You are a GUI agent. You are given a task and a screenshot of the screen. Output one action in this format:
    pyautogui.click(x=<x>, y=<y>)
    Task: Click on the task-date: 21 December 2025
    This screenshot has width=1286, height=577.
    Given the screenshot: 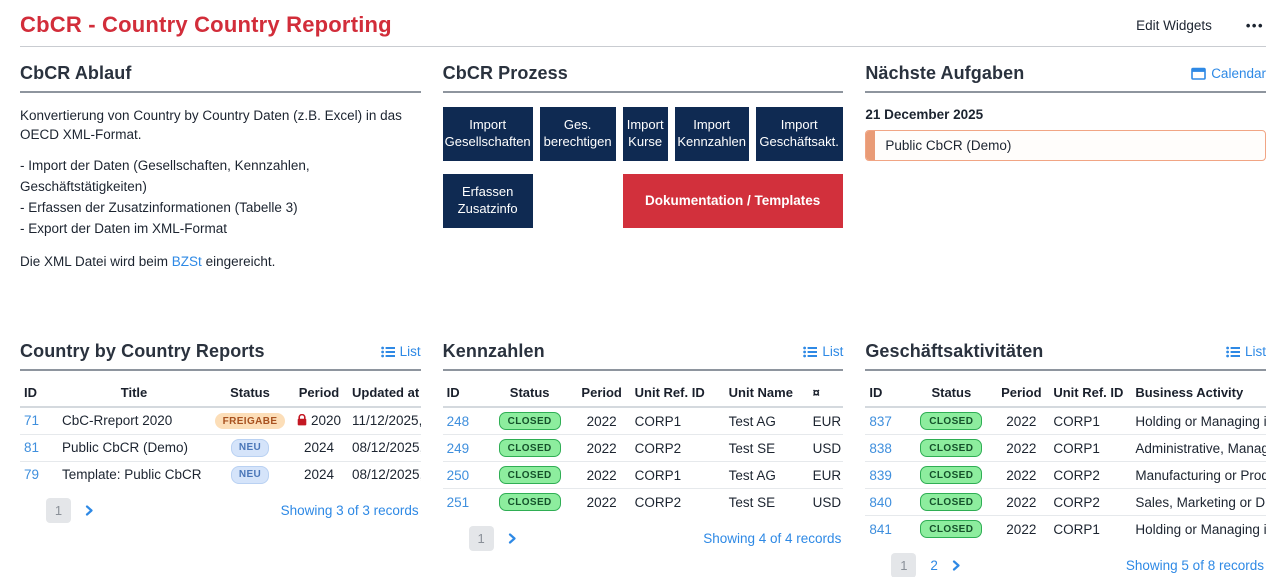 What is the action you would take?
    pyautogui.click(x=924, y=114)
    